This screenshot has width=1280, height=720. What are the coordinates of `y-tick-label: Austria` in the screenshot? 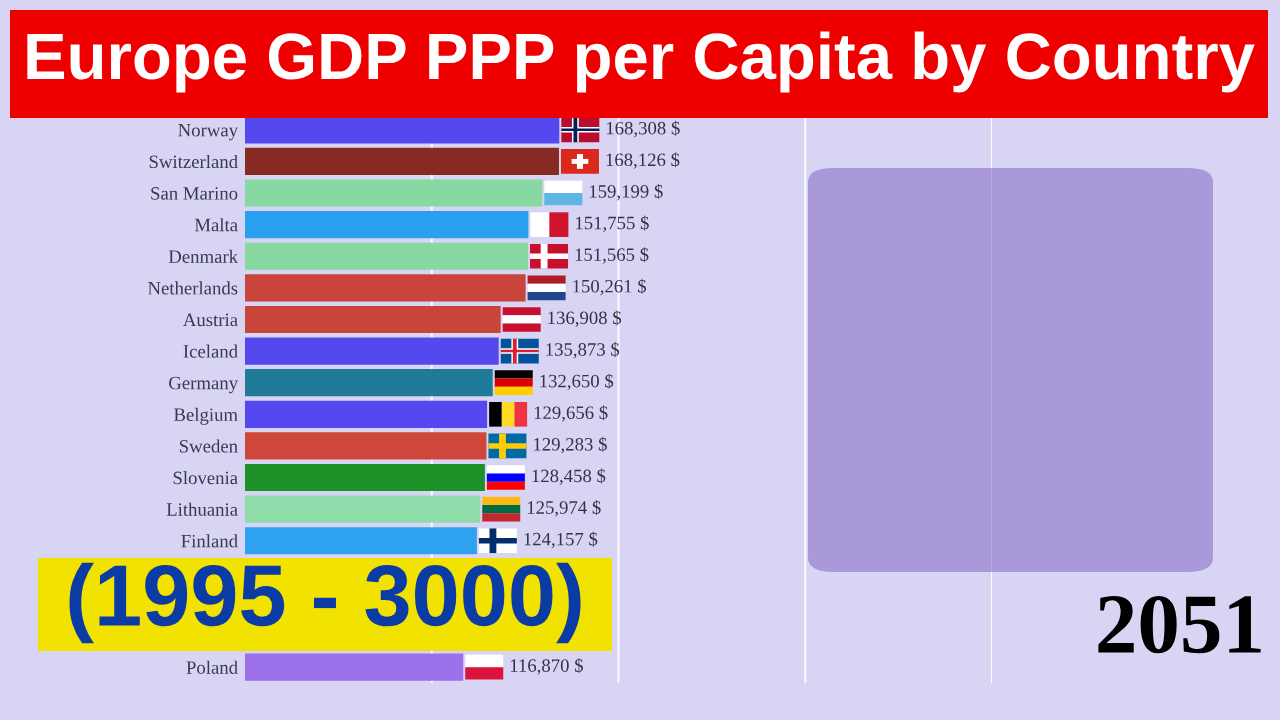 It's located at (210, 320).